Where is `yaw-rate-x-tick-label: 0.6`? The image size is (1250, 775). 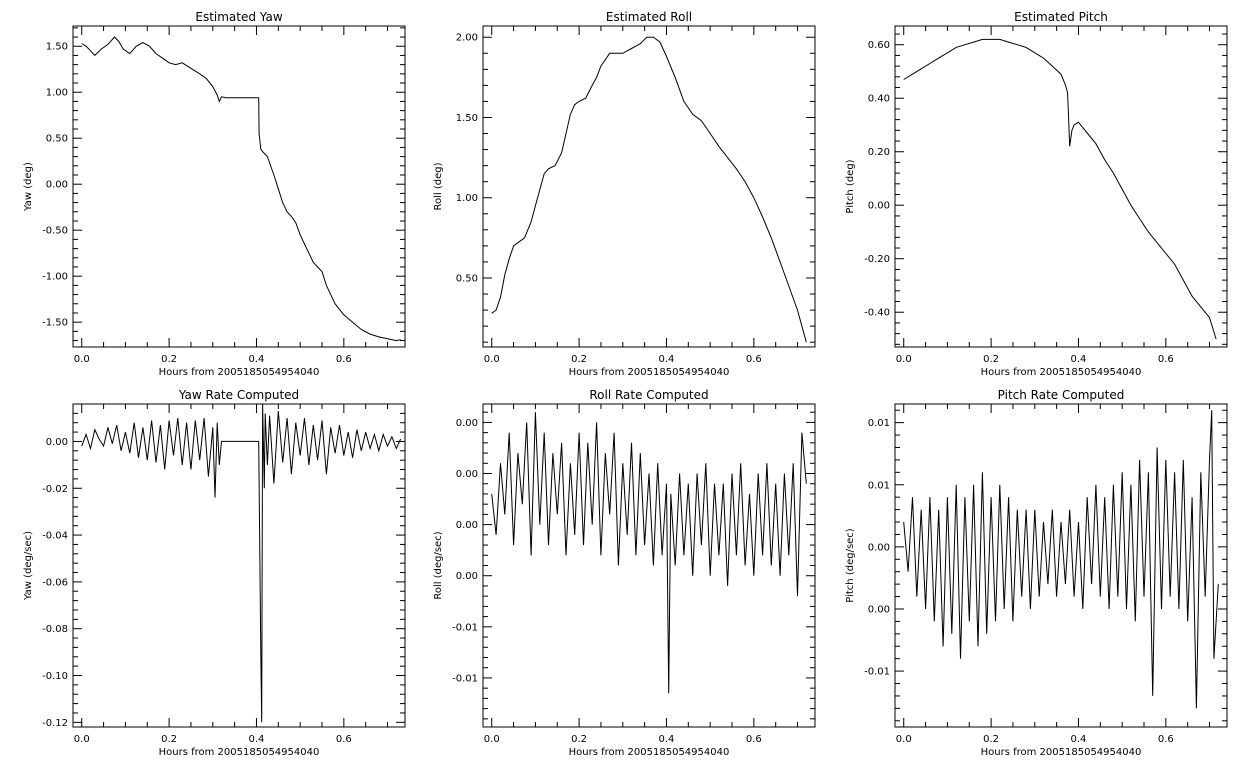 yaw-rate-x-tick-label: 0.6 is located at coordinates (344, 739).